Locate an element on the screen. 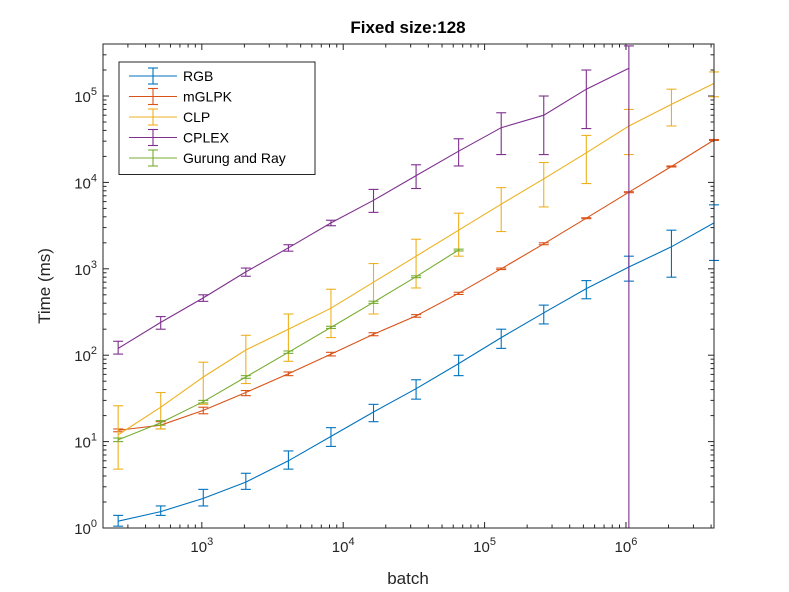  legend-label: CLP is located at coordinates (196, 117).